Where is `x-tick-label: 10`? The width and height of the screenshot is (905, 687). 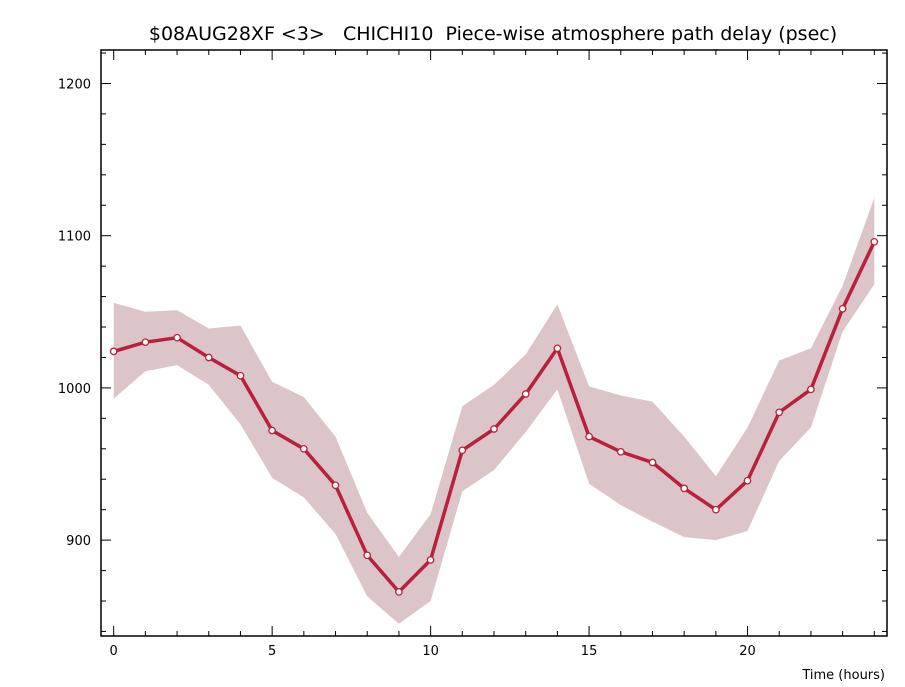 x-tick-label: 10 is located at coordinates (430, 651).